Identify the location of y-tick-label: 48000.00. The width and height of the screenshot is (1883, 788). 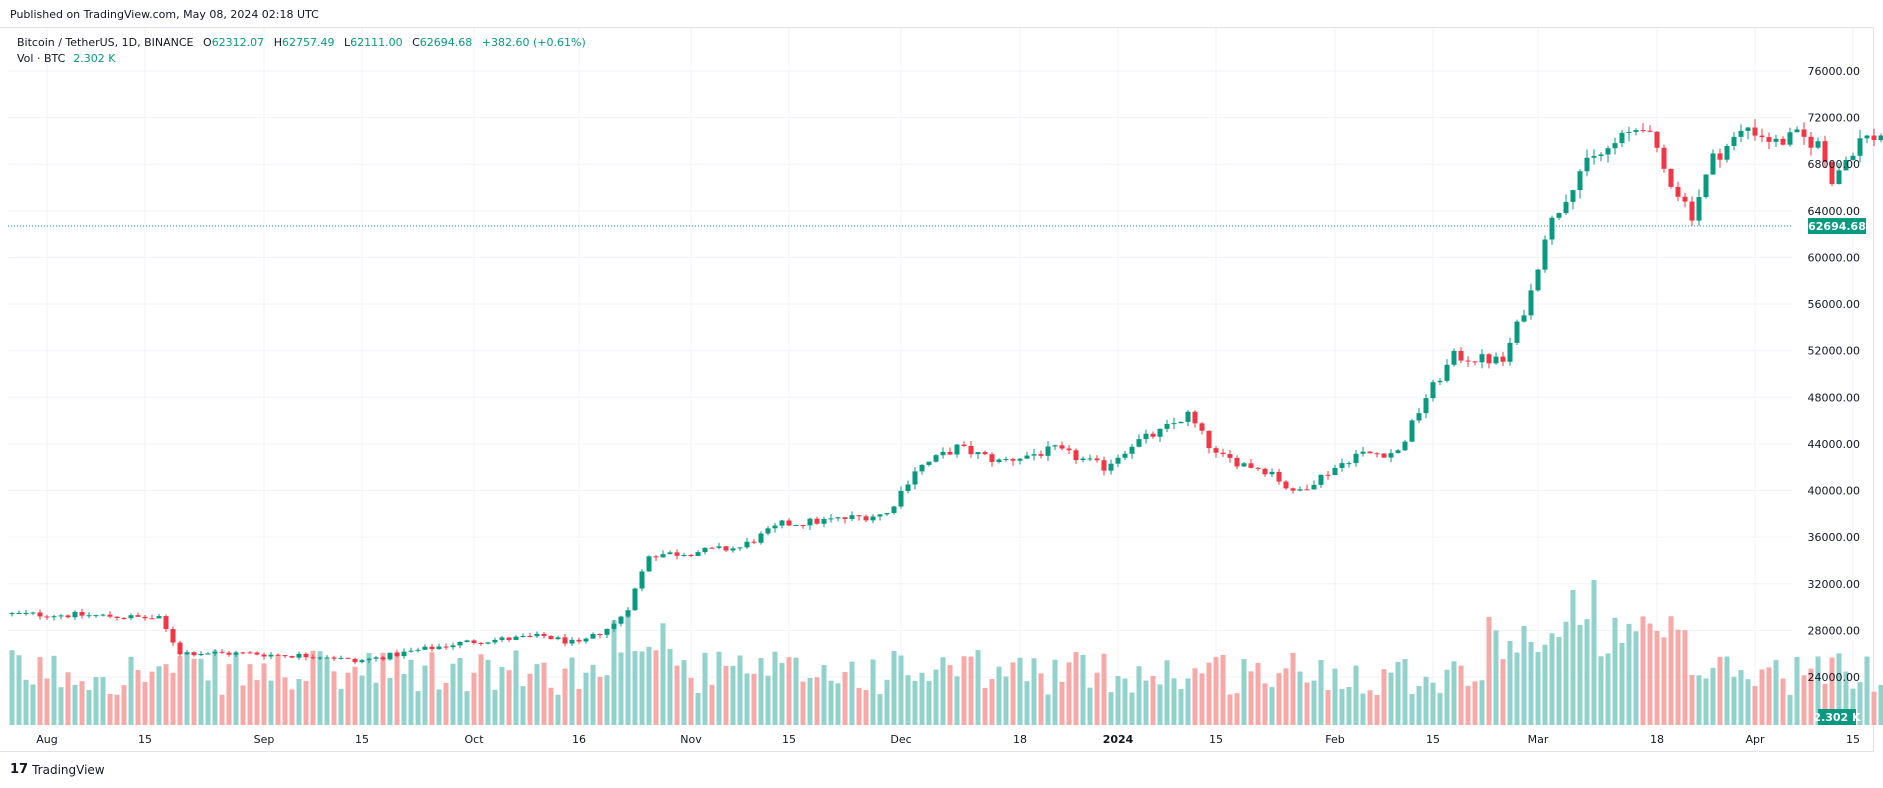
(1834, 397).